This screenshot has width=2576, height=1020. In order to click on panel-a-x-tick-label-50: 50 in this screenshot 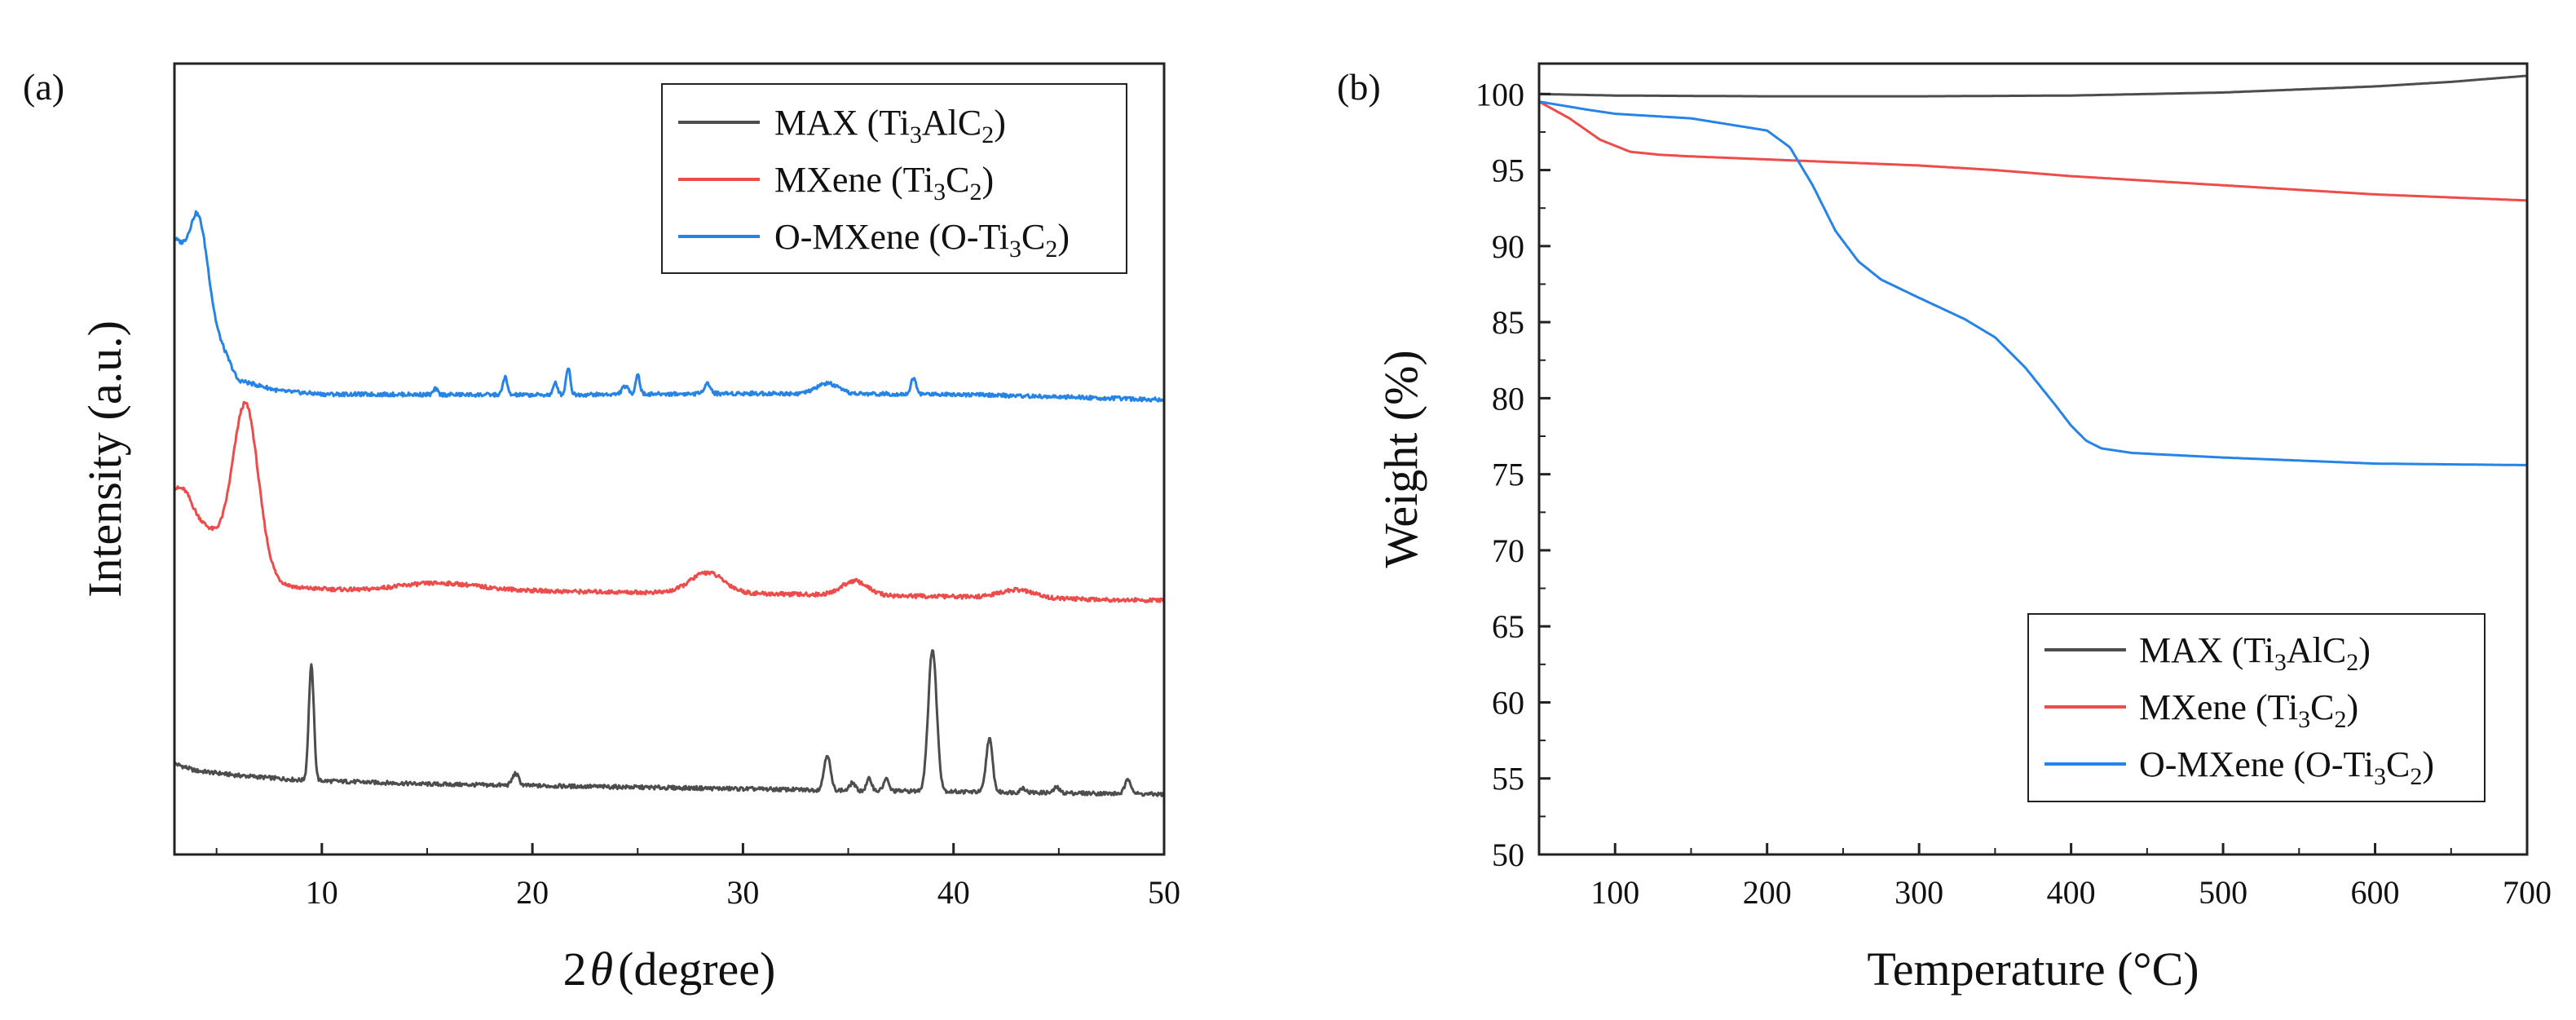, I will do `click(1164, 892)`.